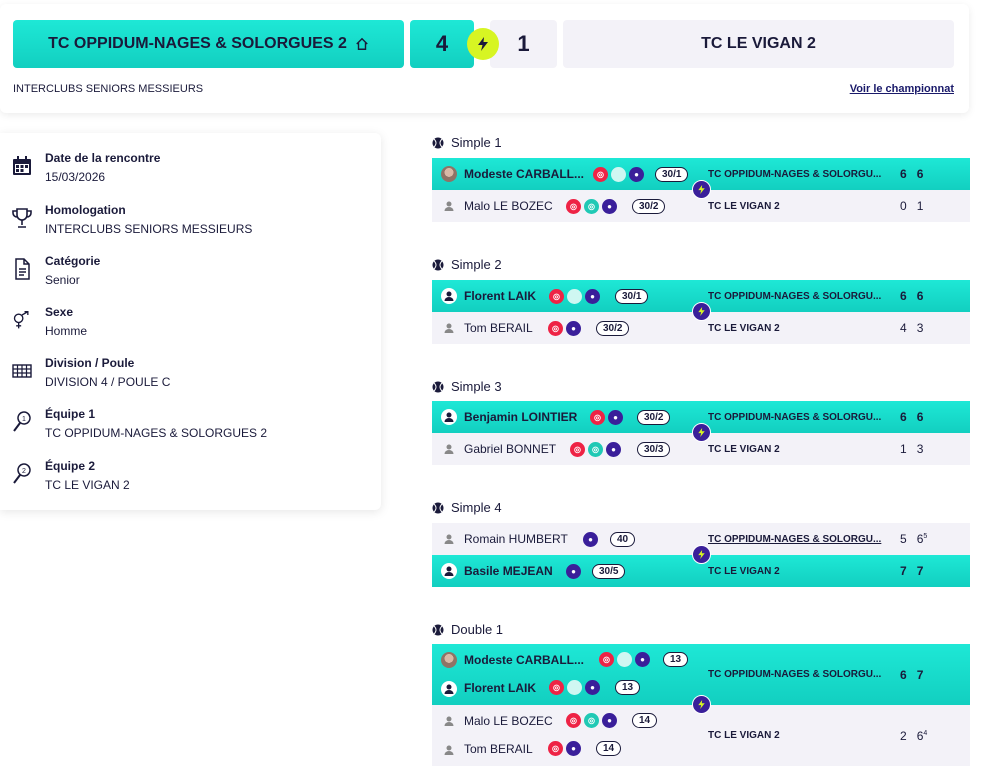  Describe the element at coordinates (913, 539) in the screenshot. I see `set-scores: 5 65` at that location.